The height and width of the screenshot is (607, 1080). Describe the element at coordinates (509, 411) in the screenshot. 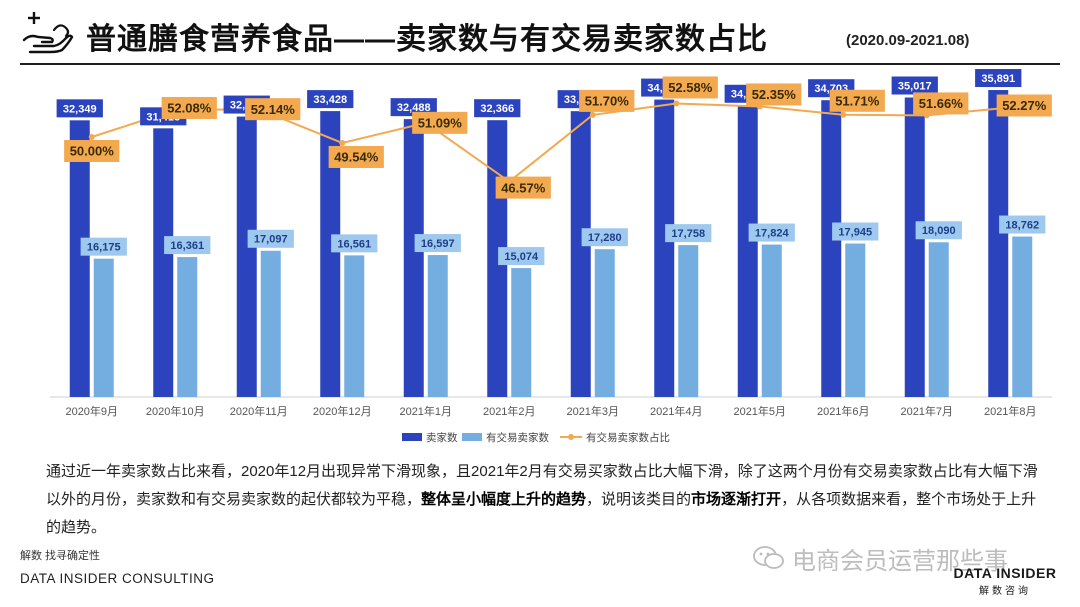

I see `x-tick-label: 2021年2月` at that location.